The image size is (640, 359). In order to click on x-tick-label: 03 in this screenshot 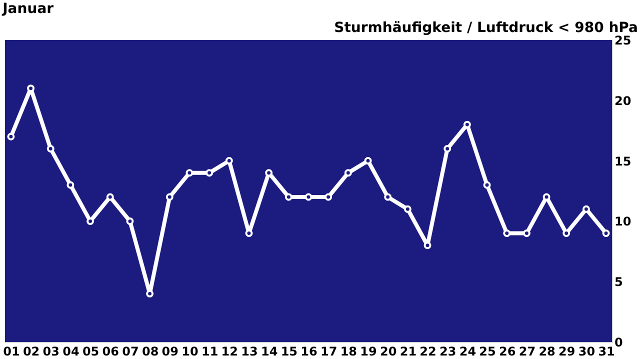, I will do `click(51, 351)`.